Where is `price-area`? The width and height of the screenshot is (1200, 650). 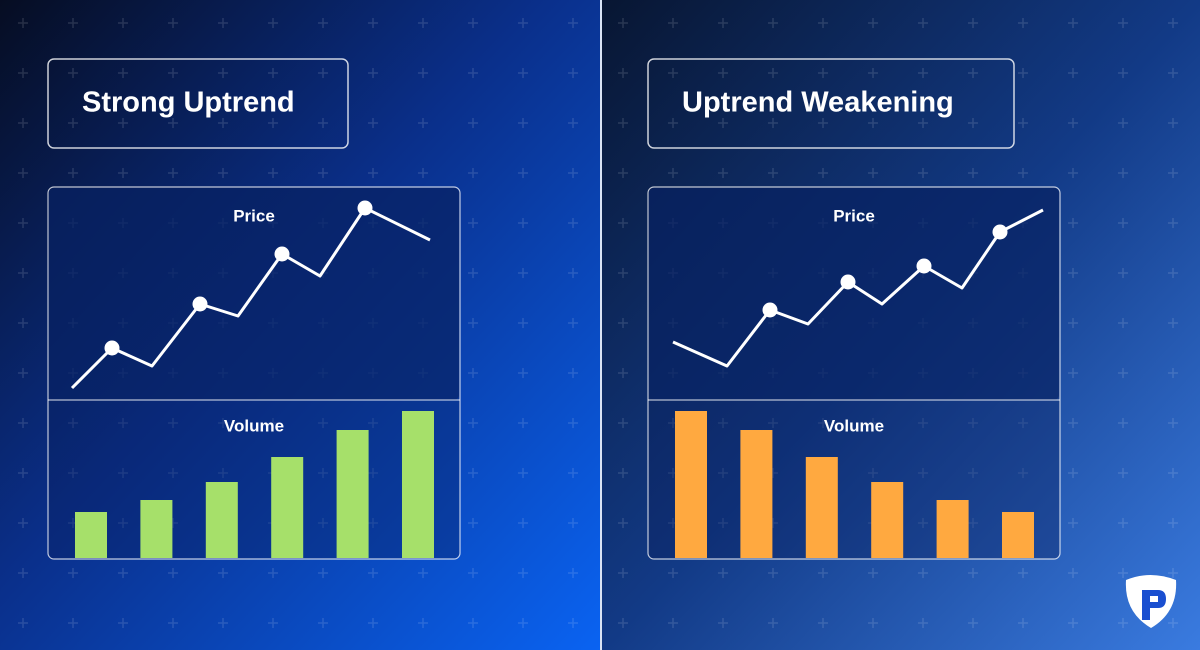 price-area is located at coordinates (854, 294).